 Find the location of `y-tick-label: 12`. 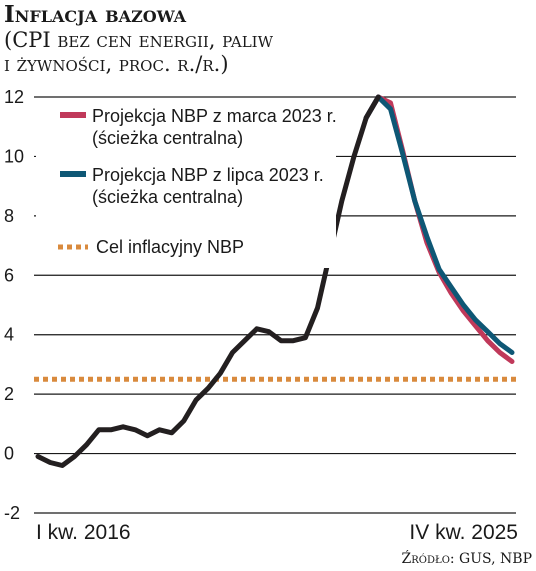

y-tick-label: 12 is located at coordinates (14, 97).